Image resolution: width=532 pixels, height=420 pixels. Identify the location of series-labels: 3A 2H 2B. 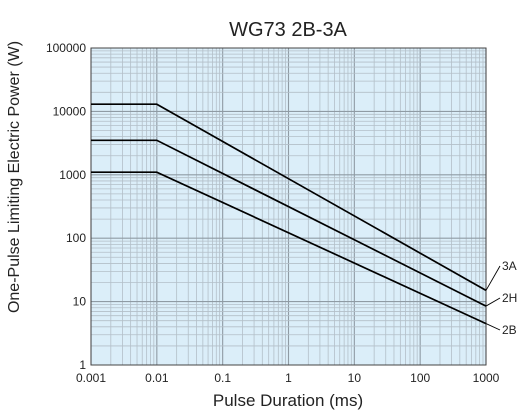
(501, 298).